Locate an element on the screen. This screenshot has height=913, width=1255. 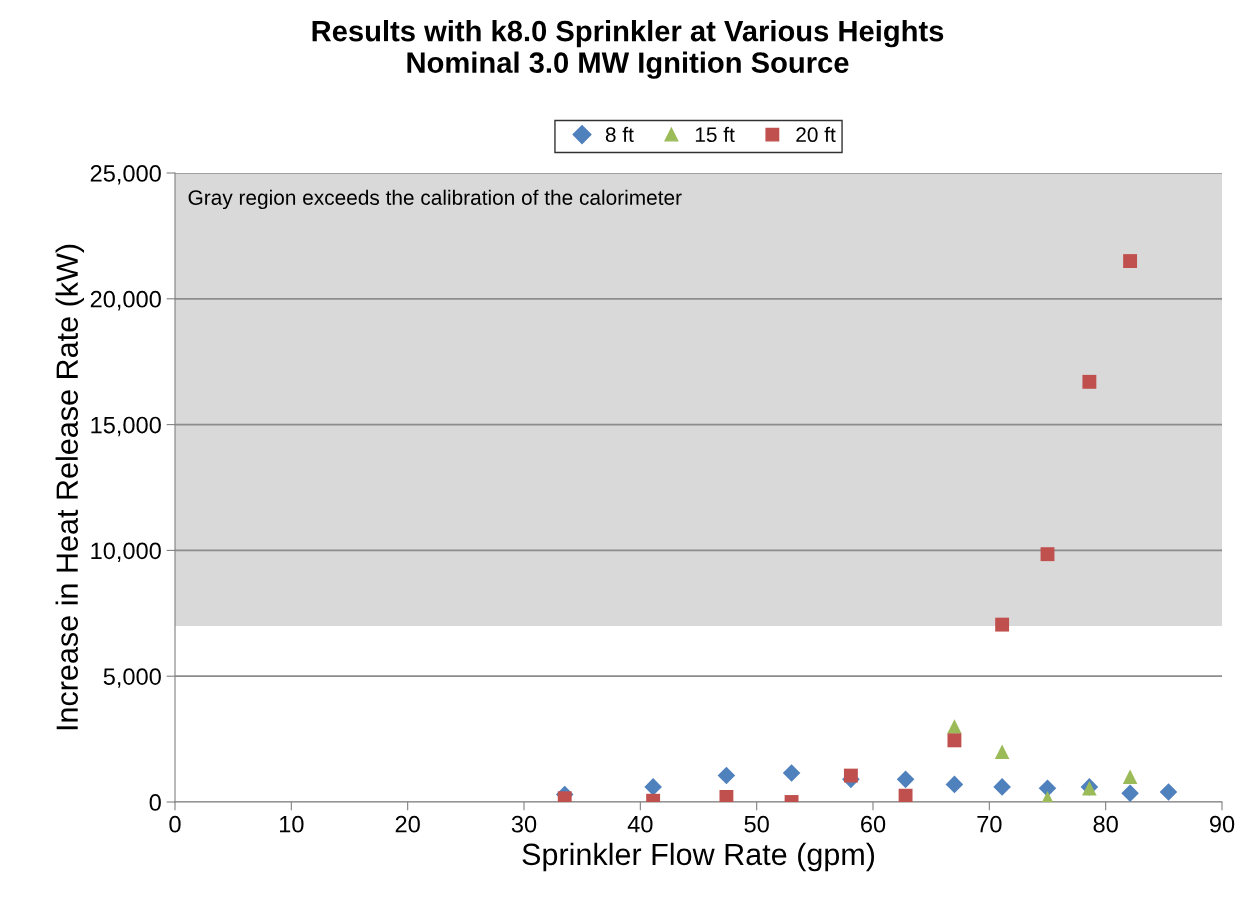
y-tick-label: 25,000 is located at coordinates (125, 175).